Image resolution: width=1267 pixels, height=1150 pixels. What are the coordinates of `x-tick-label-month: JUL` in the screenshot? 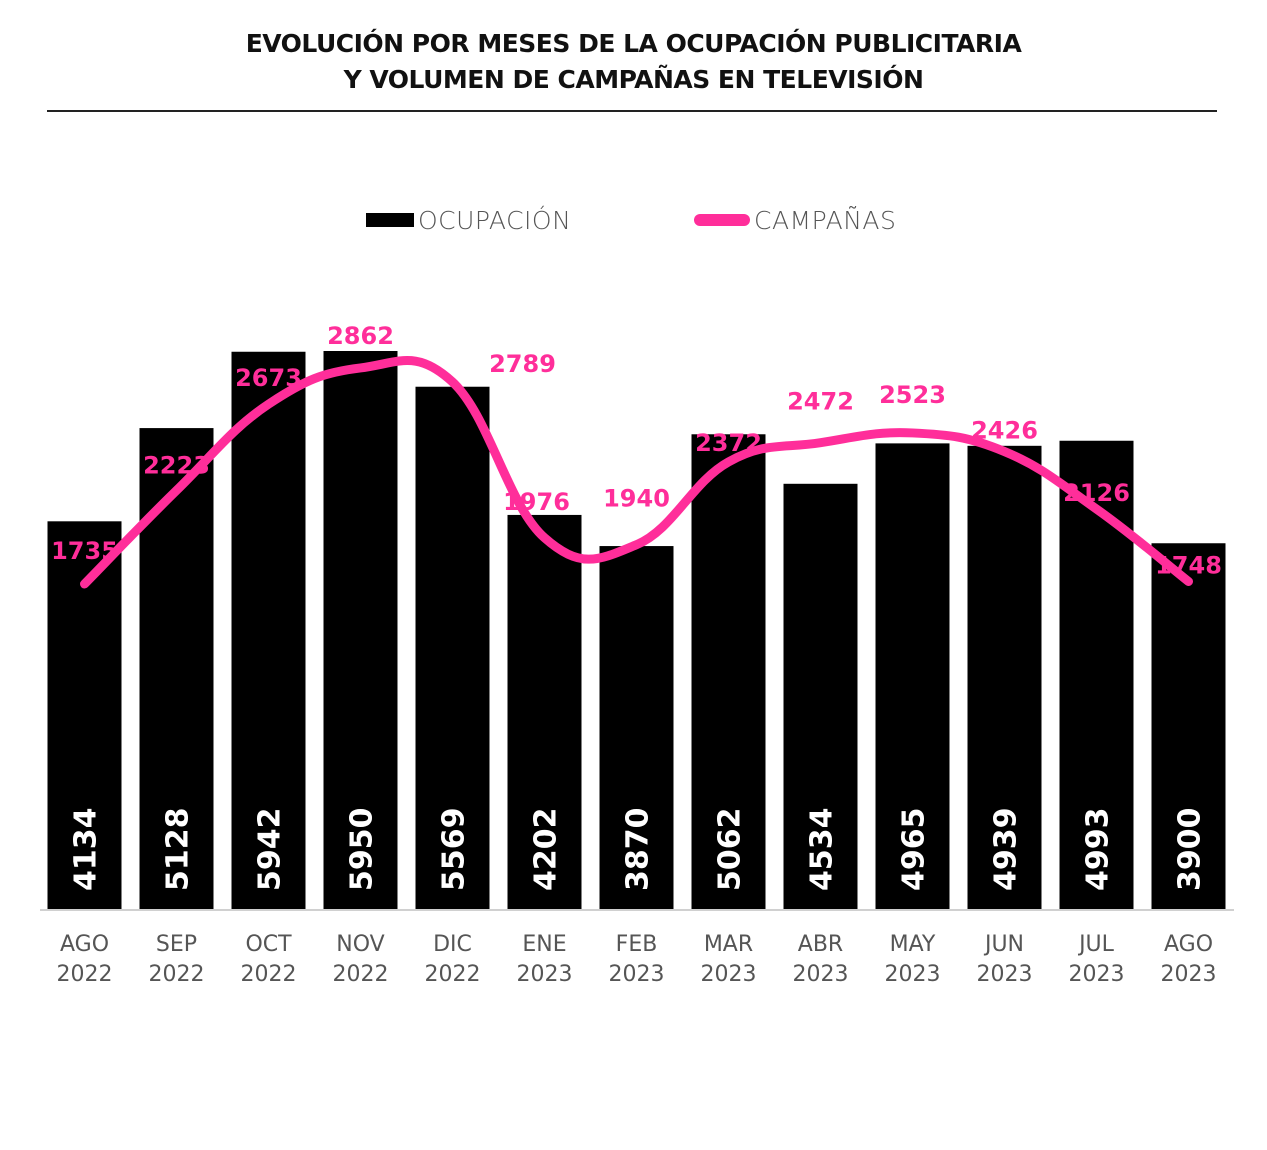 It's located at (1096, 944).